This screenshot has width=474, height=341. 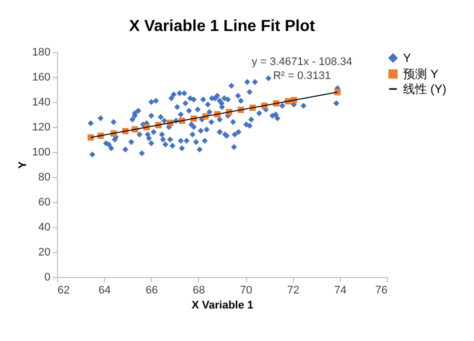 What do you see at coordinates (223, 306) in the screenshot?
I see `x-axis-title: X Variable 1` at bounding box center [223, 306].